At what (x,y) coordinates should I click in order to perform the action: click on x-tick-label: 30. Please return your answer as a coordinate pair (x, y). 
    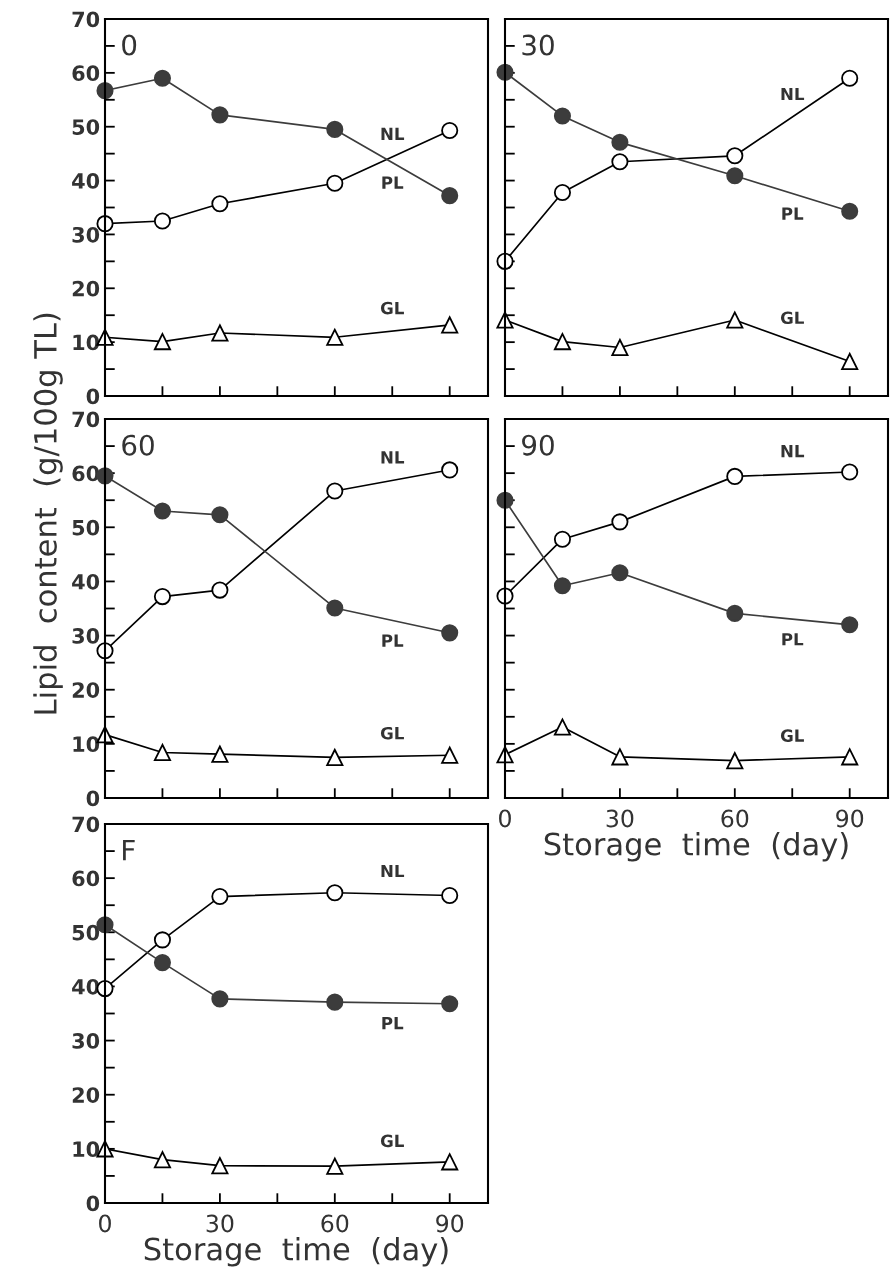
    Looking at the image, I should click on (620, 818).